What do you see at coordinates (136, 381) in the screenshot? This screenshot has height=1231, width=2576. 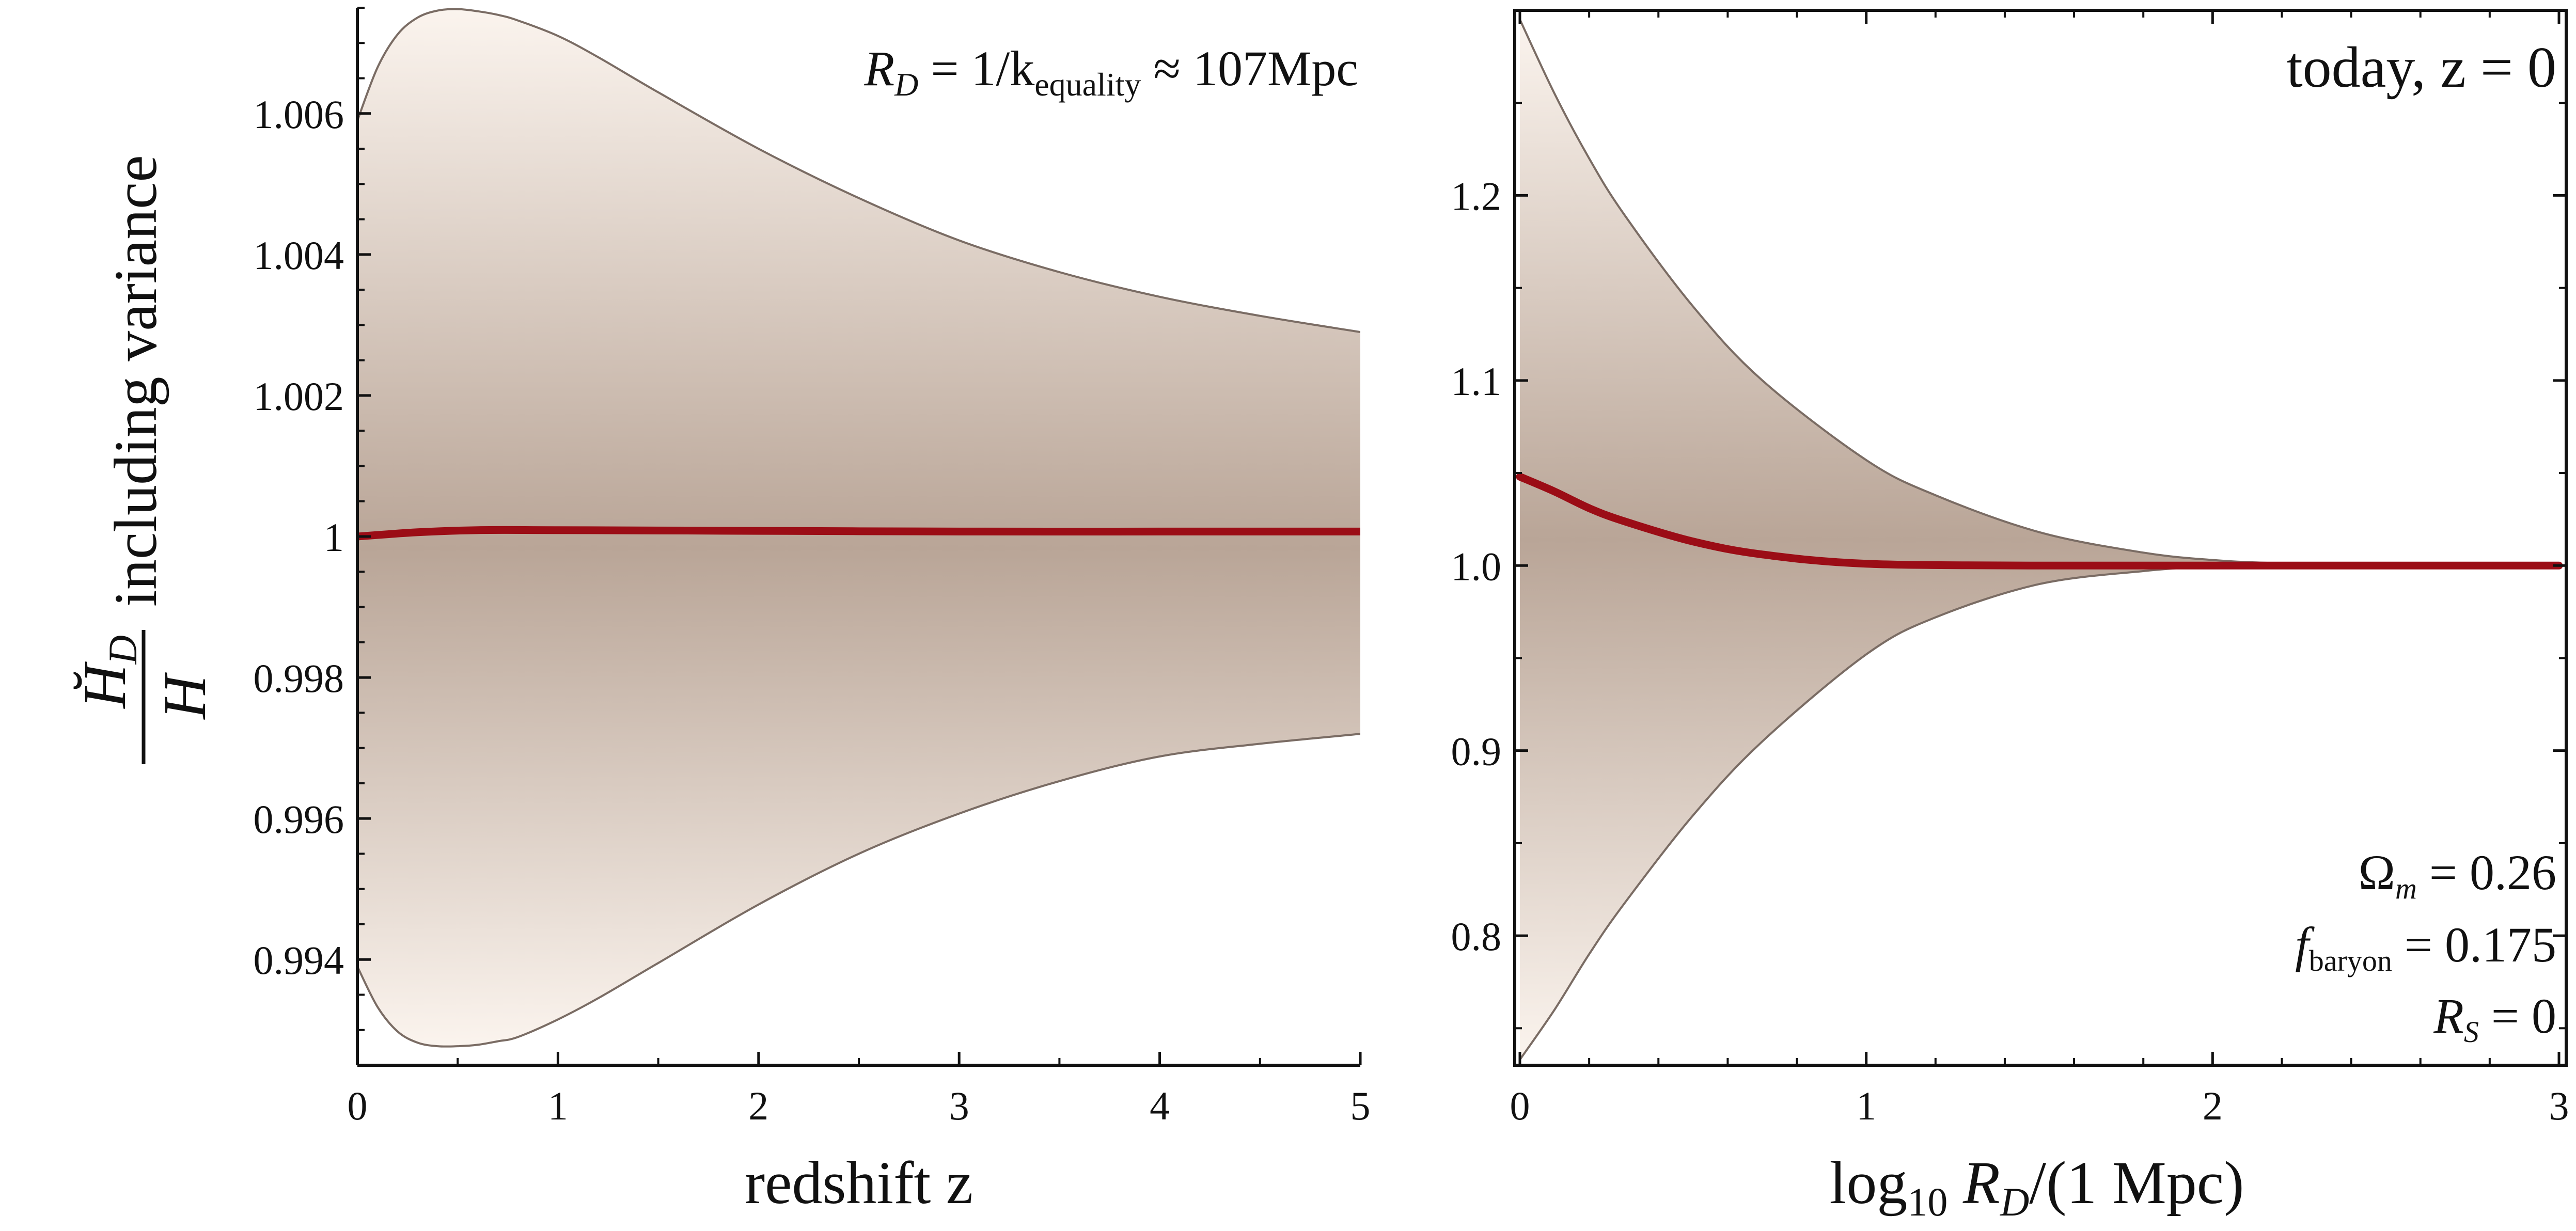 I see `ylabel-text: including variance` at bounding box center [136, 381].